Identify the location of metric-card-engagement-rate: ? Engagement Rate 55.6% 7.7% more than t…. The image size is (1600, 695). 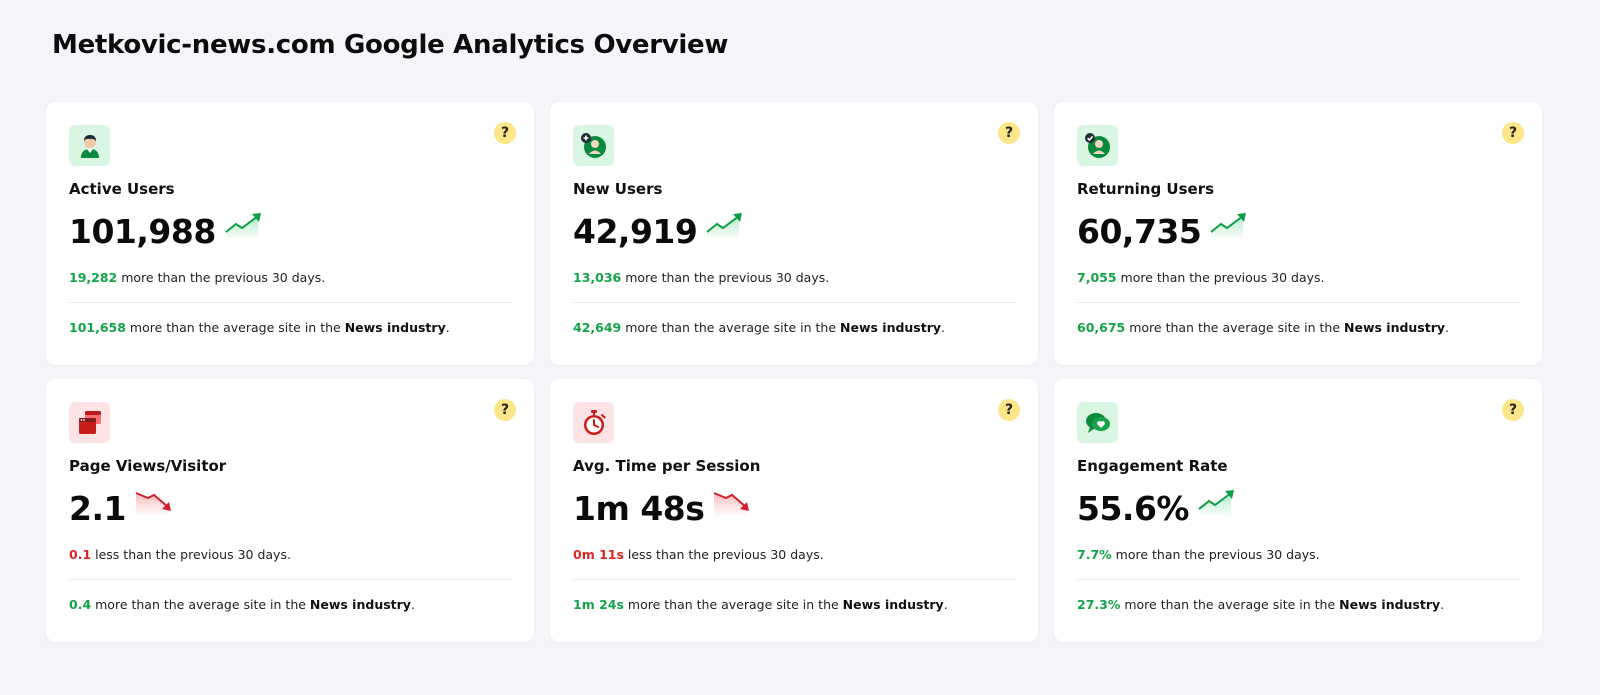
(1298, 510).